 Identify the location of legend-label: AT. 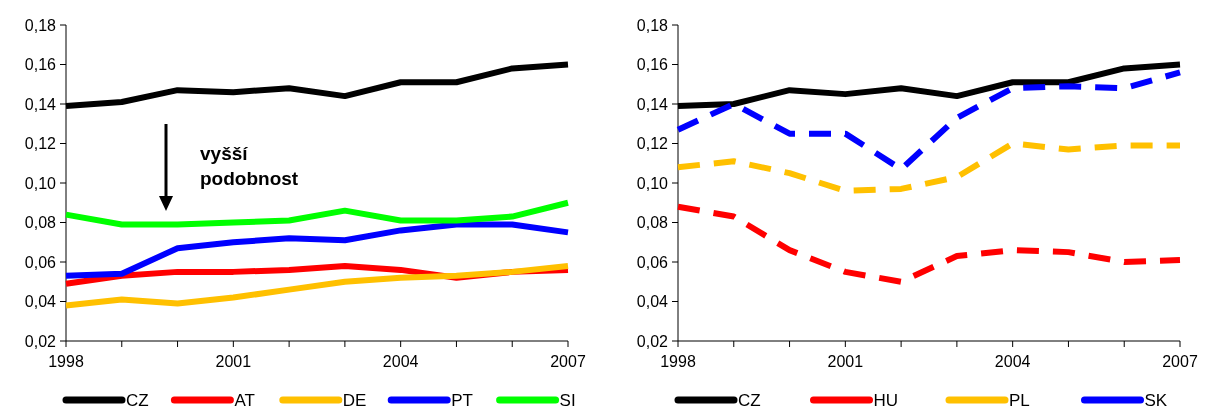
(244, 401).